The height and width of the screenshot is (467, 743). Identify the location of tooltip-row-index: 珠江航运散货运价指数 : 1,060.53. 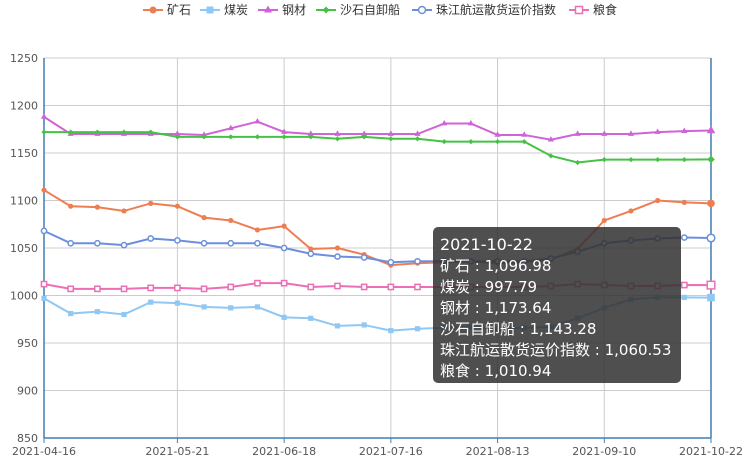
(556, 350).